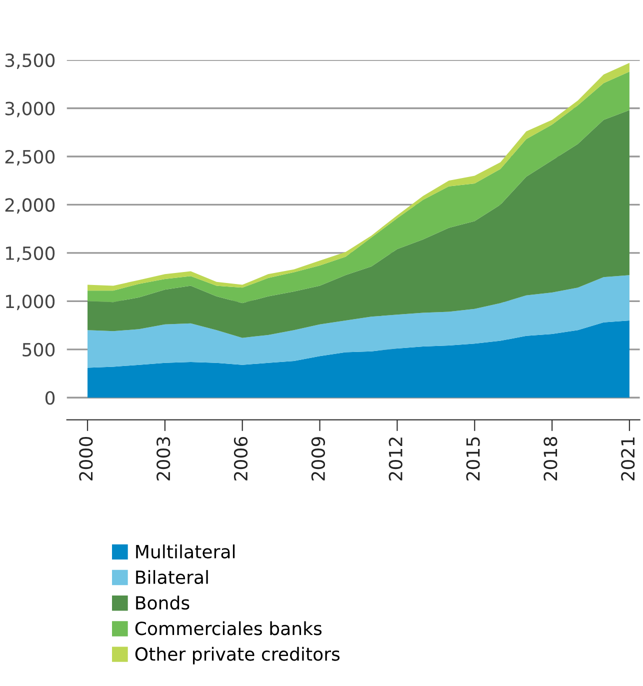 The width and height of the screenshot is (643, 686). What do you see at coordinates (30, 254) in the screenshot?
I see `y-tick-label: 1,500` at bounding box center [30, 254].